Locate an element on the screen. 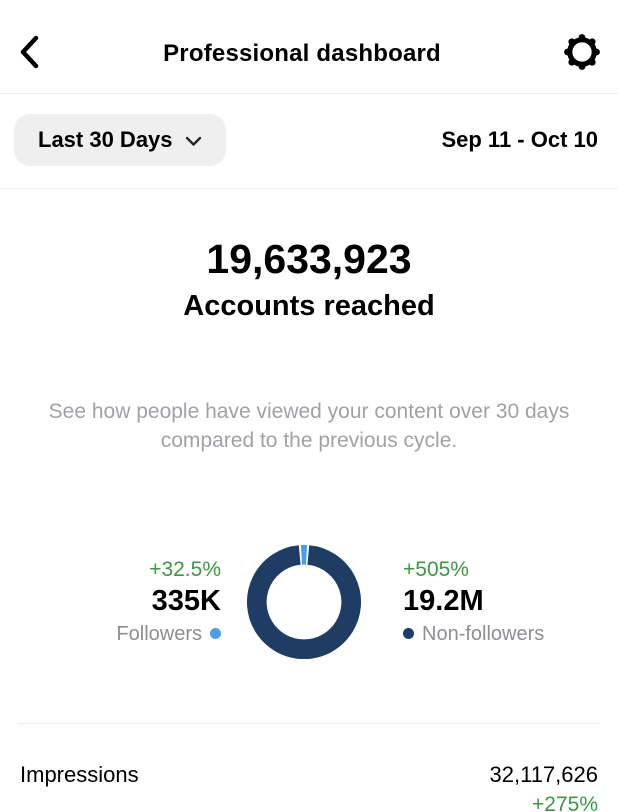  back-button is located at coordinates (29, 53).